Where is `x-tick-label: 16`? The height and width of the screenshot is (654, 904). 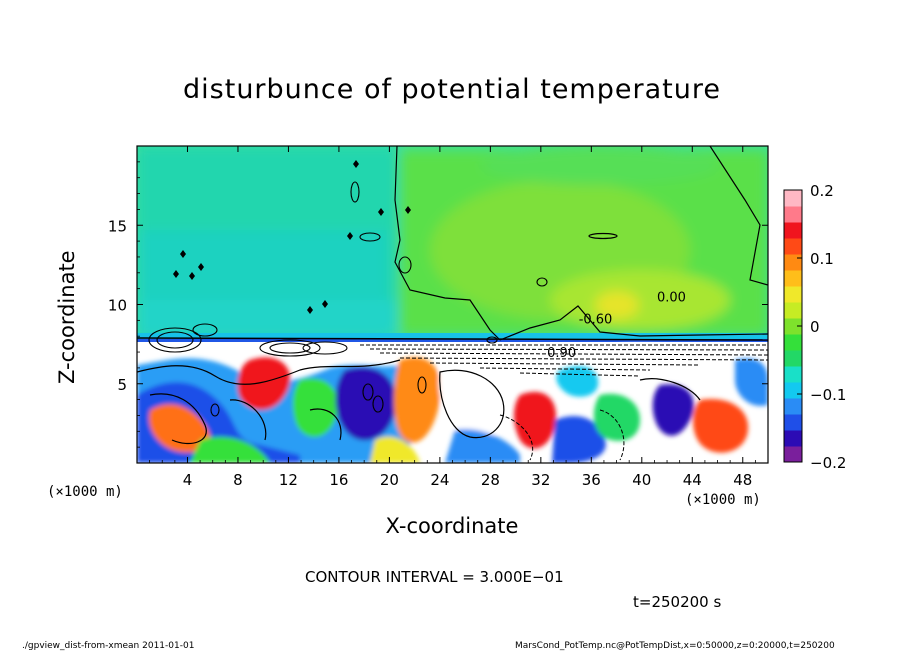
x-tick-label: 16 is located at coordinates (338, 480).